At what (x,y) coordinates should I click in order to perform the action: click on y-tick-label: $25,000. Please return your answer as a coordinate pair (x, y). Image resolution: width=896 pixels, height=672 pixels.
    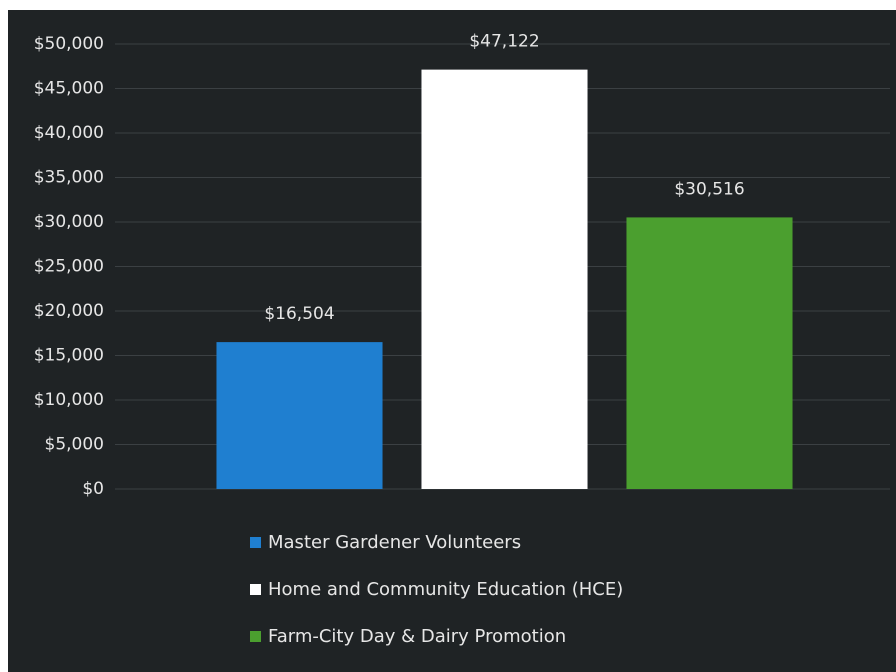
    Looking at the image, I should click on (69, 267).